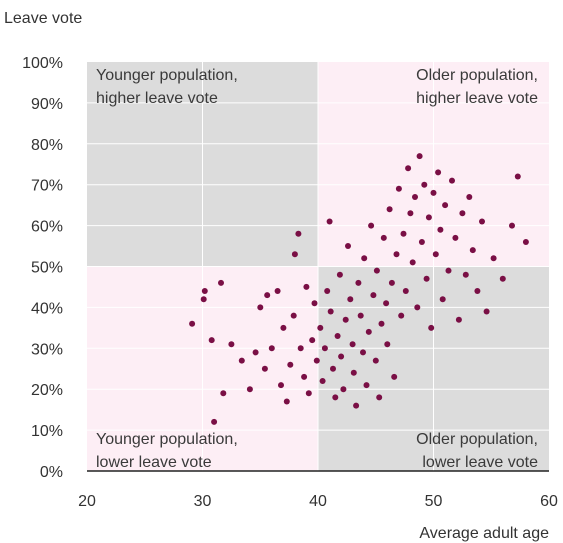 The height and width of the screenshot is (543, 563). I want to click on quadrant-label-top-left-line2: higher leave vote, so click(157, 98).